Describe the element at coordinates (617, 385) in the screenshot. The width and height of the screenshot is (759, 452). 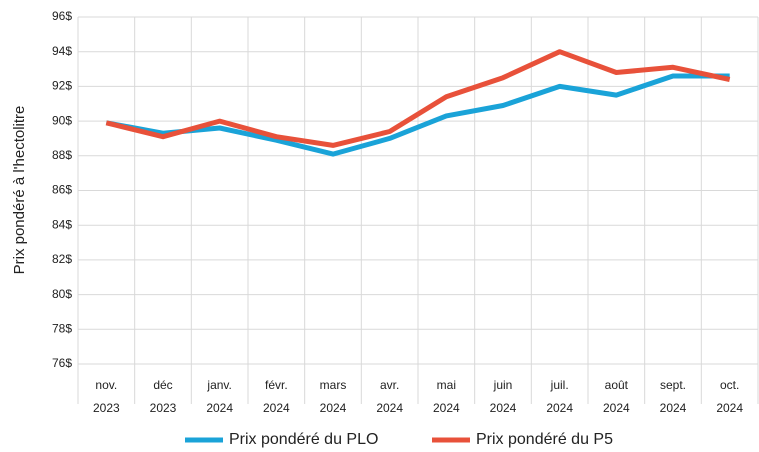
I see `x-tick-label: août` at that location.